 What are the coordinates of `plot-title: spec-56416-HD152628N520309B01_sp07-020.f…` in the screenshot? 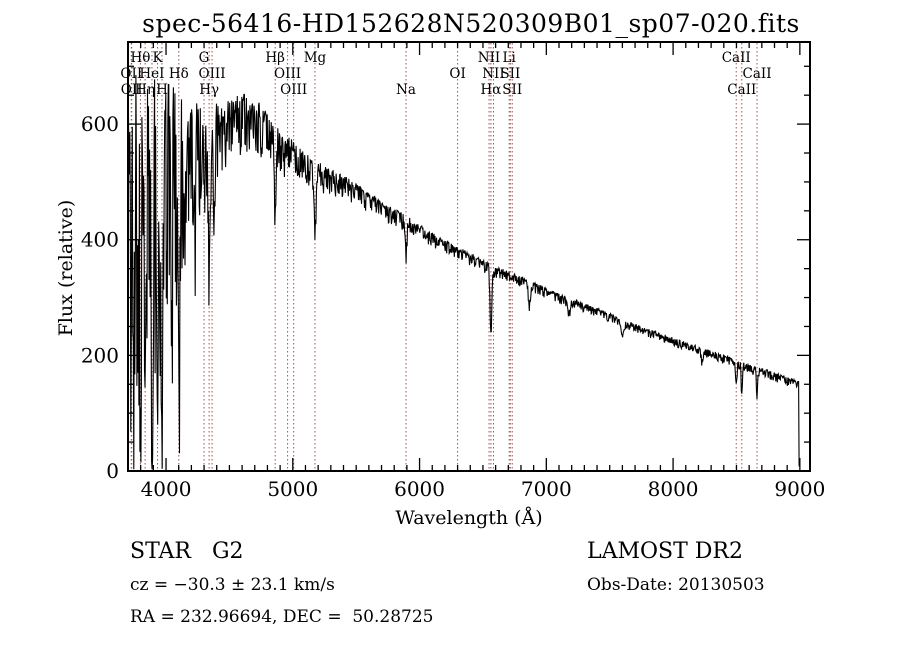 It's located at (471, 23).